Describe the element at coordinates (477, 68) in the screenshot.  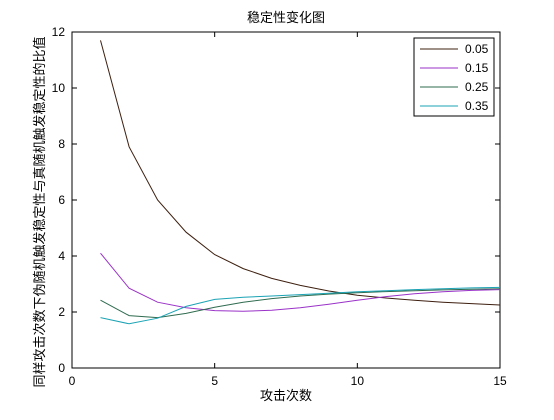
I see `legend-label: 0.15` at that location.